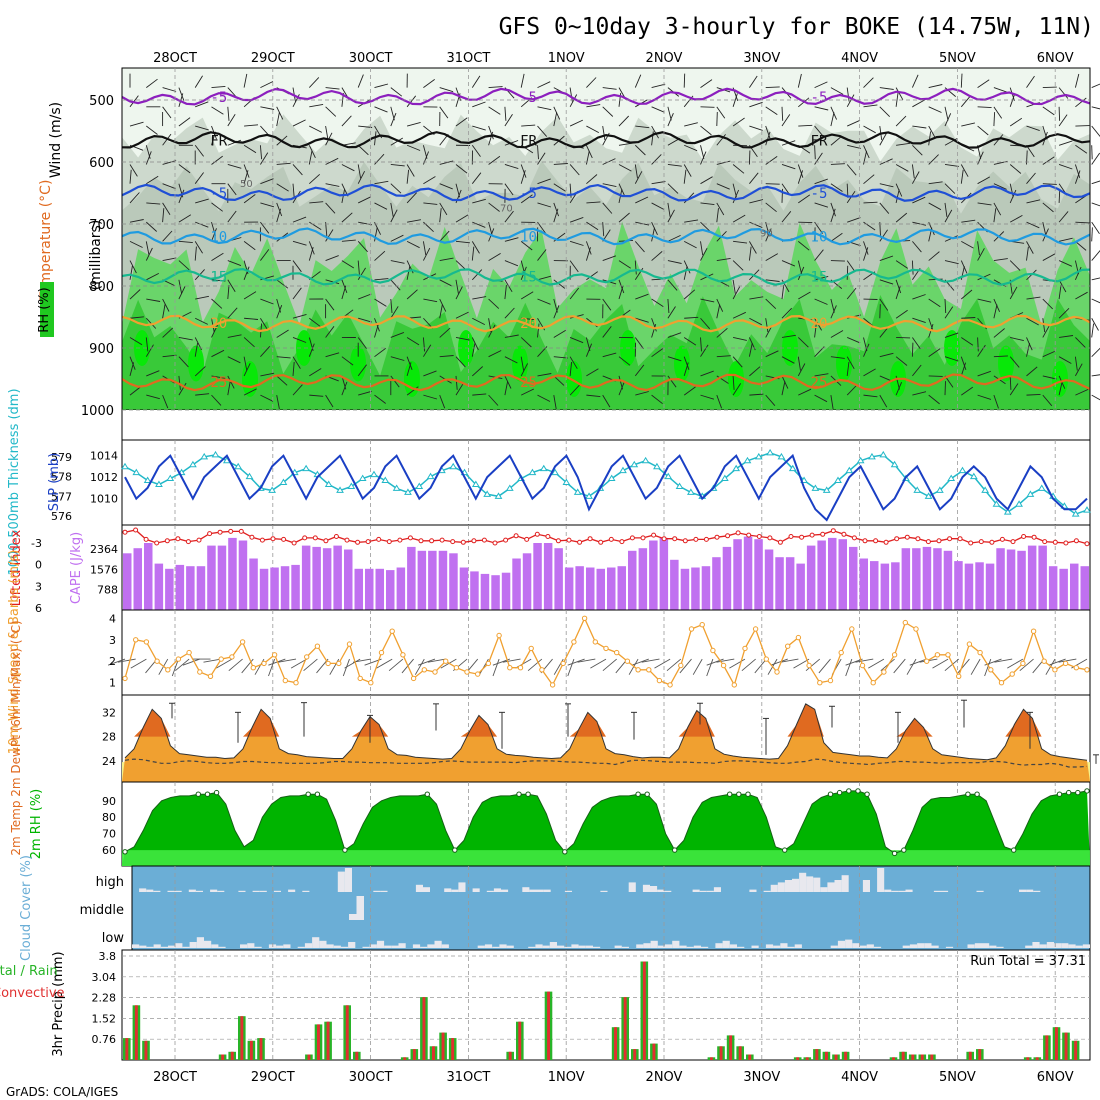 This screenshot has width=1100, height=1100. I want to click on wind-axis-title: Wind (m/s), so click(56, 140).